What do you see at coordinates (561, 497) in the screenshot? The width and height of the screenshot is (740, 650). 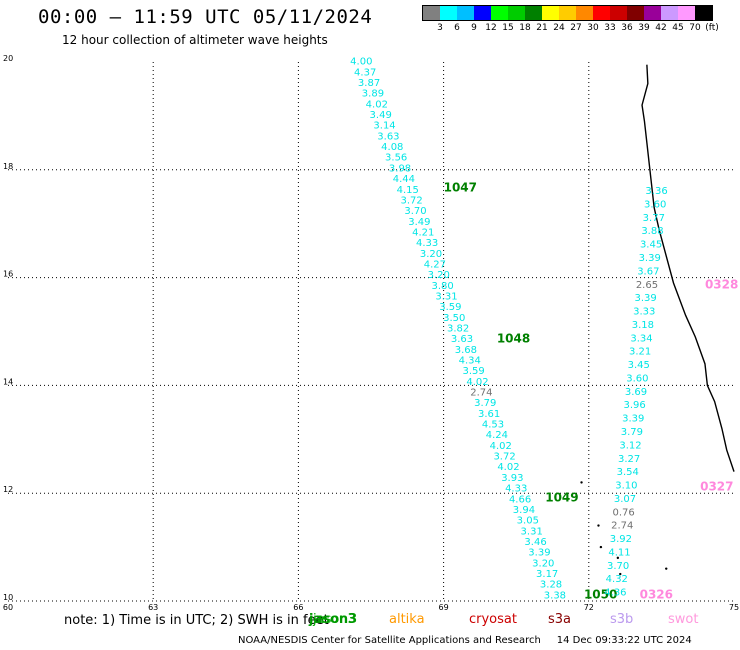 I see `pass-number-label: 1049` at bounding box center [561, 497].